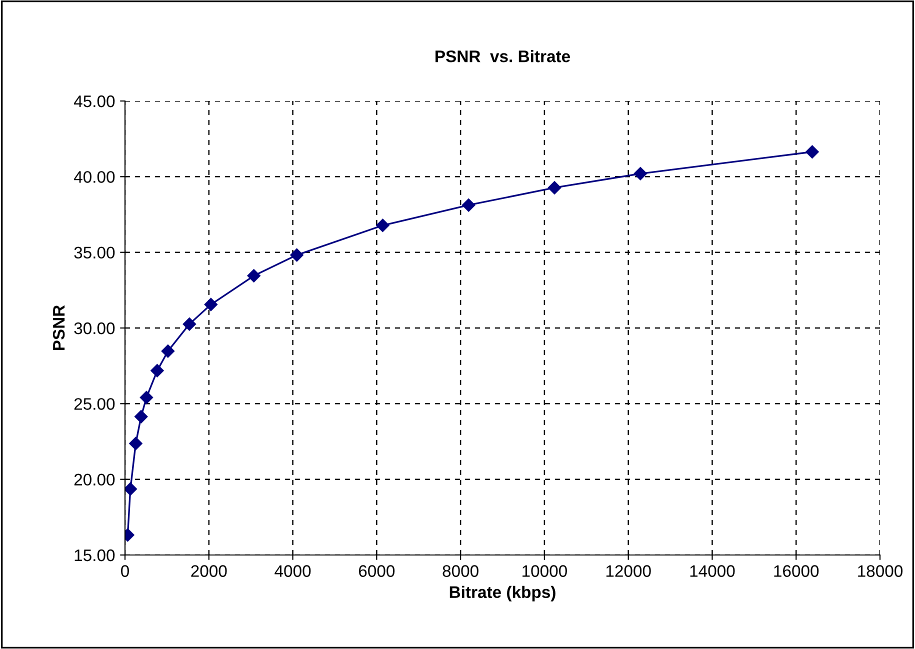 The height and width of the screenshot is (649, 915). I want to click on y-tick-label: 25.00, so click(94, 404).